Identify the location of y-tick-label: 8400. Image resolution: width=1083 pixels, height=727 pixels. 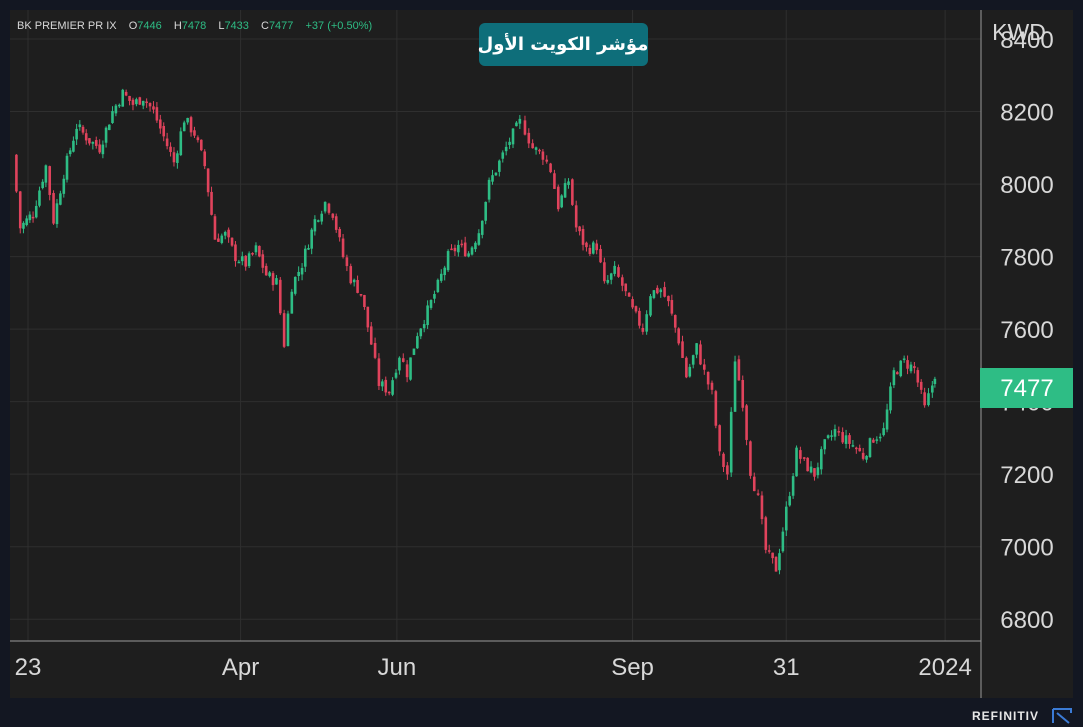
(1026, 40).